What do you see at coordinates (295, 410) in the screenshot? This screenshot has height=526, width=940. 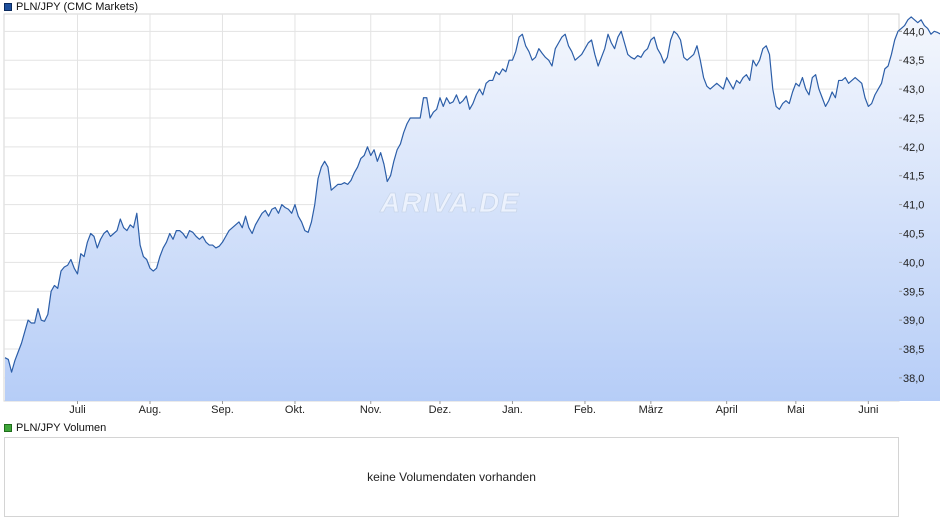 I see `x-tick-label: Okt.` at bounding box center [295, 410].